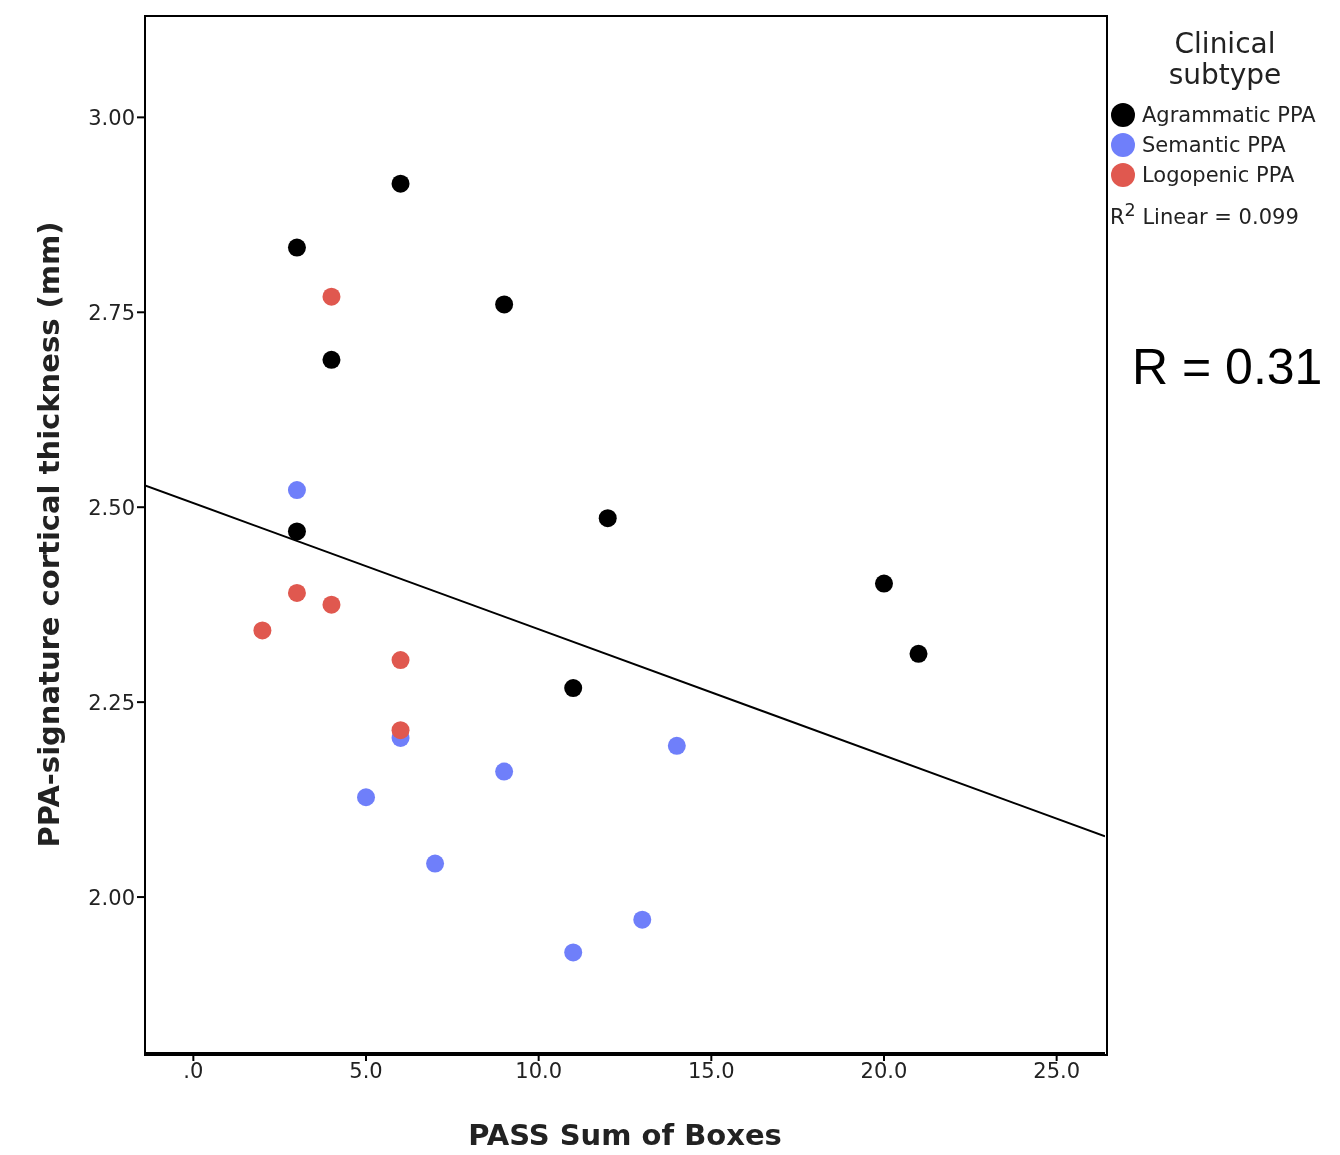 This screenshot has height=1155, width=1340. I want to click on y-axis-title: PPA-signature cortical thickness (mm), so click(49, 534).